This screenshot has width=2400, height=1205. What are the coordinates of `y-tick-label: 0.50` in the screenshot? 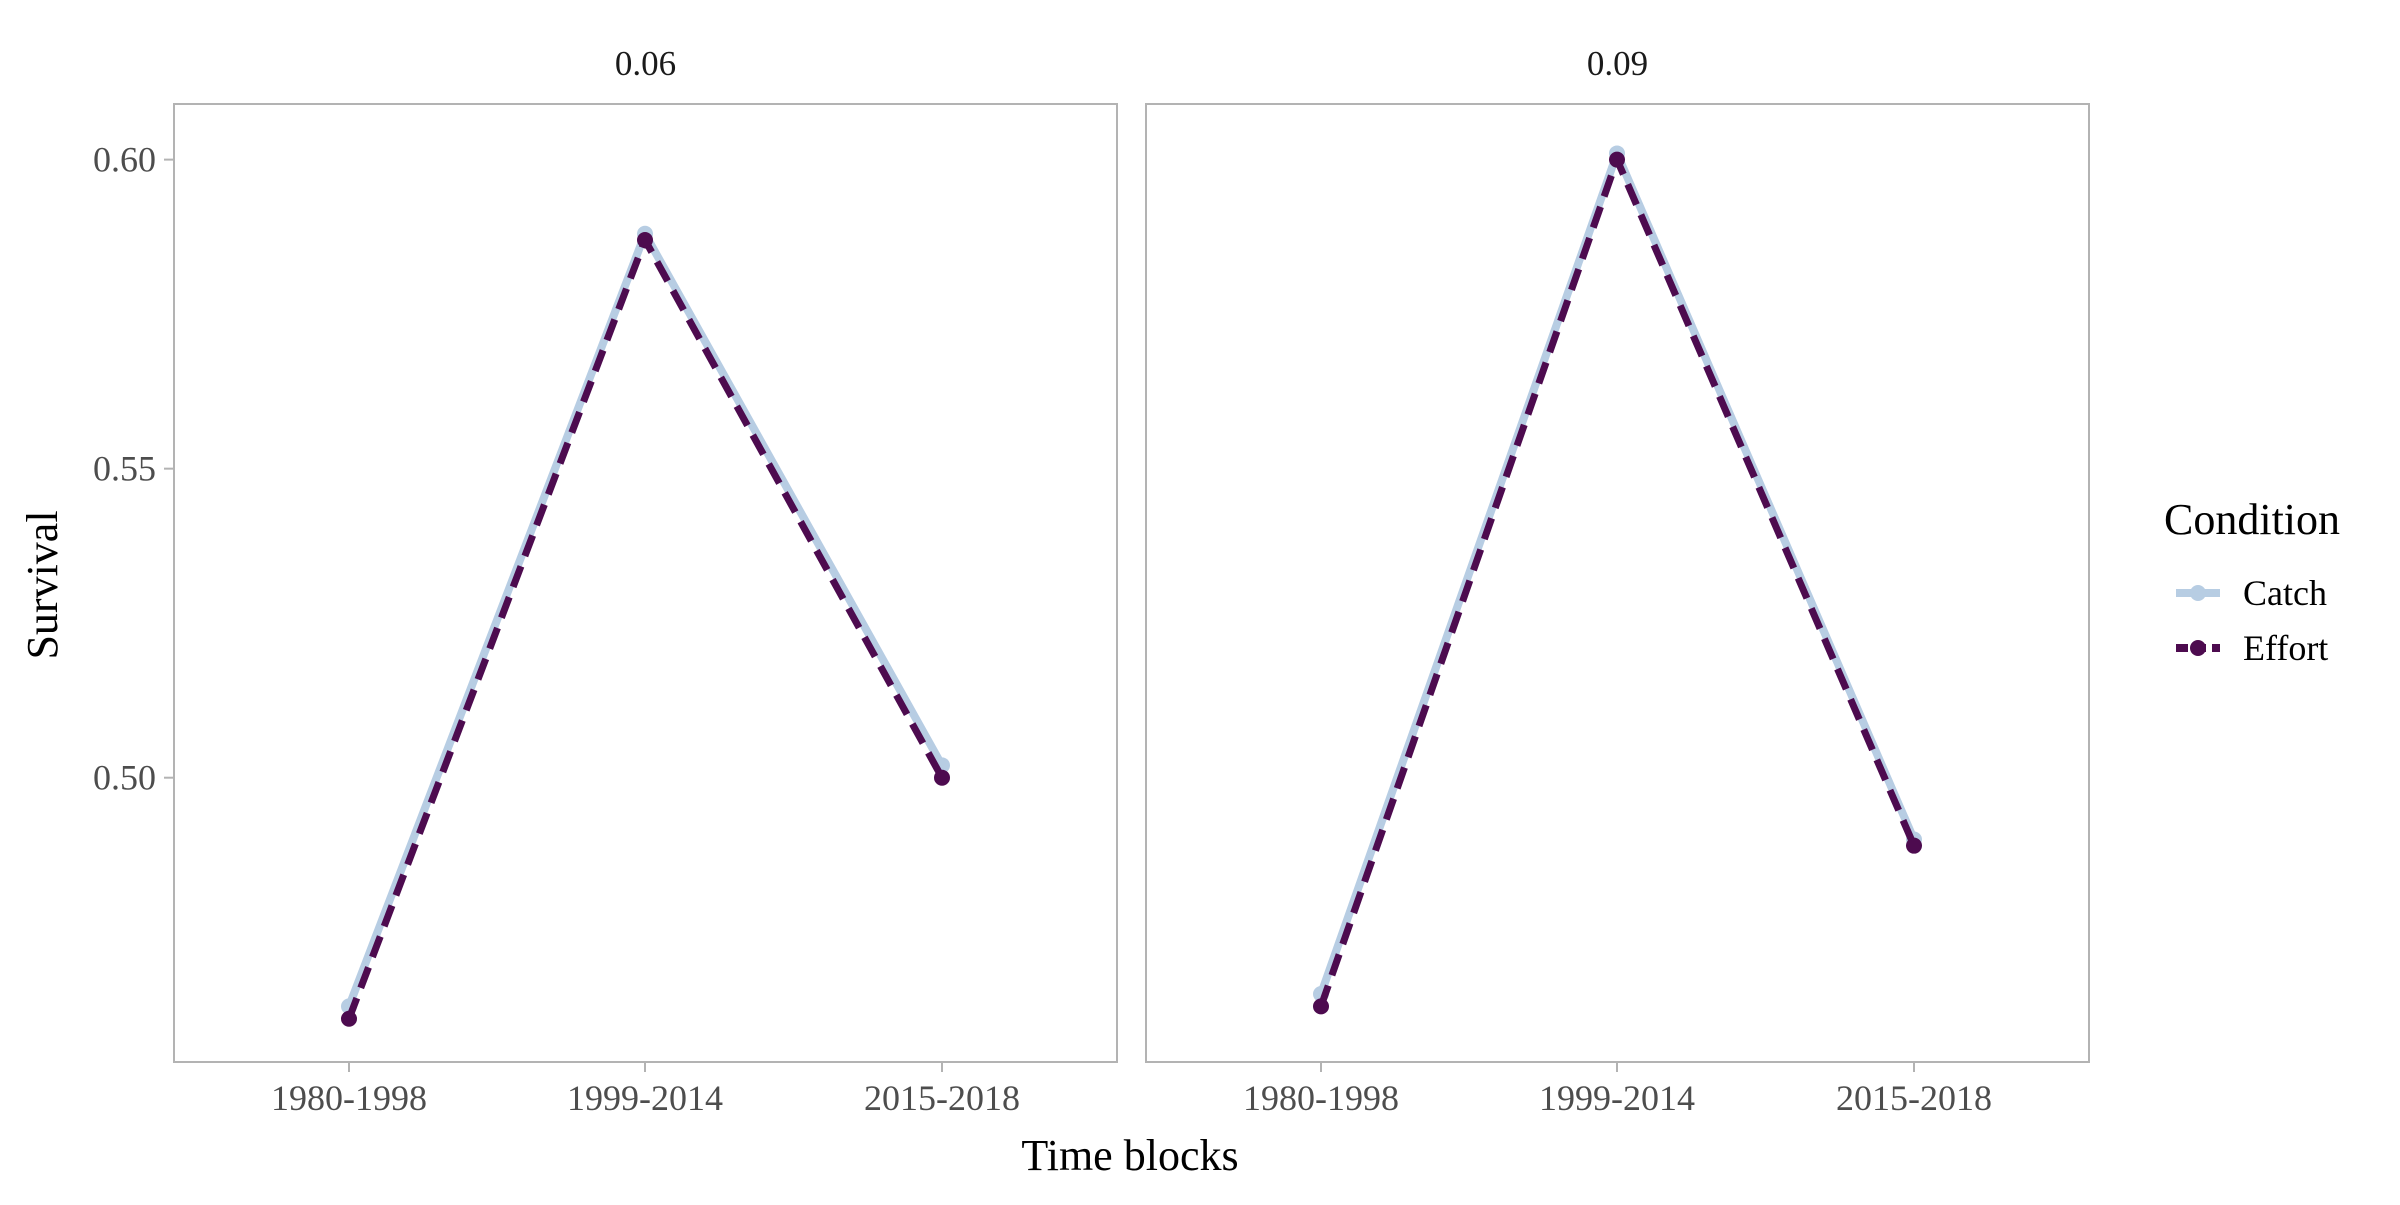 It's located at (124, 778).